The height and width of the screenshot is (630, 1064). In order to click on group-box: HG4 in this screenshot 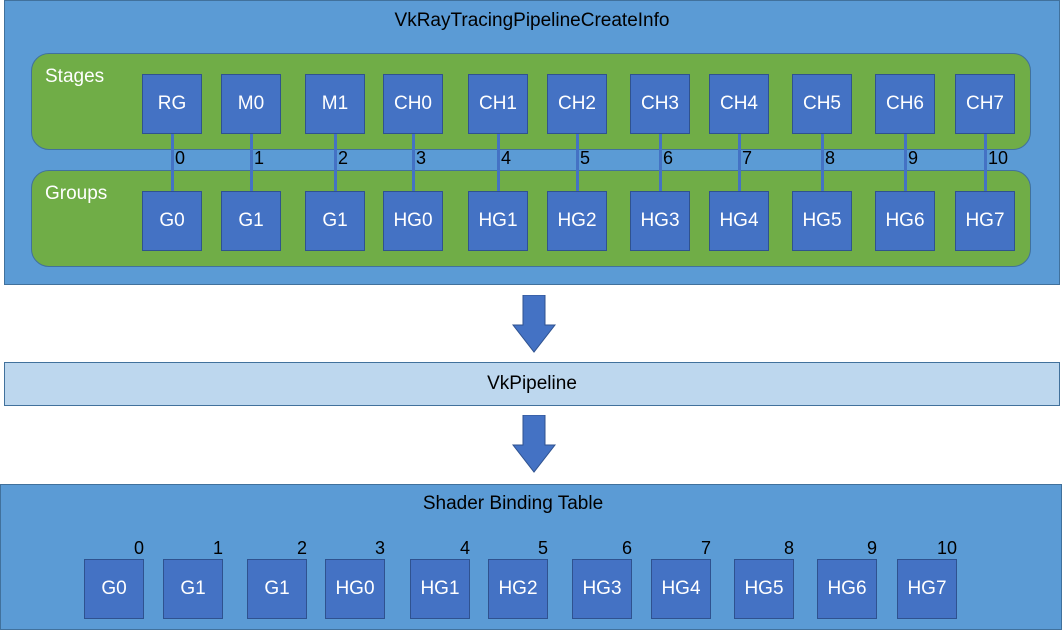, I will do `click(739, 221)`.